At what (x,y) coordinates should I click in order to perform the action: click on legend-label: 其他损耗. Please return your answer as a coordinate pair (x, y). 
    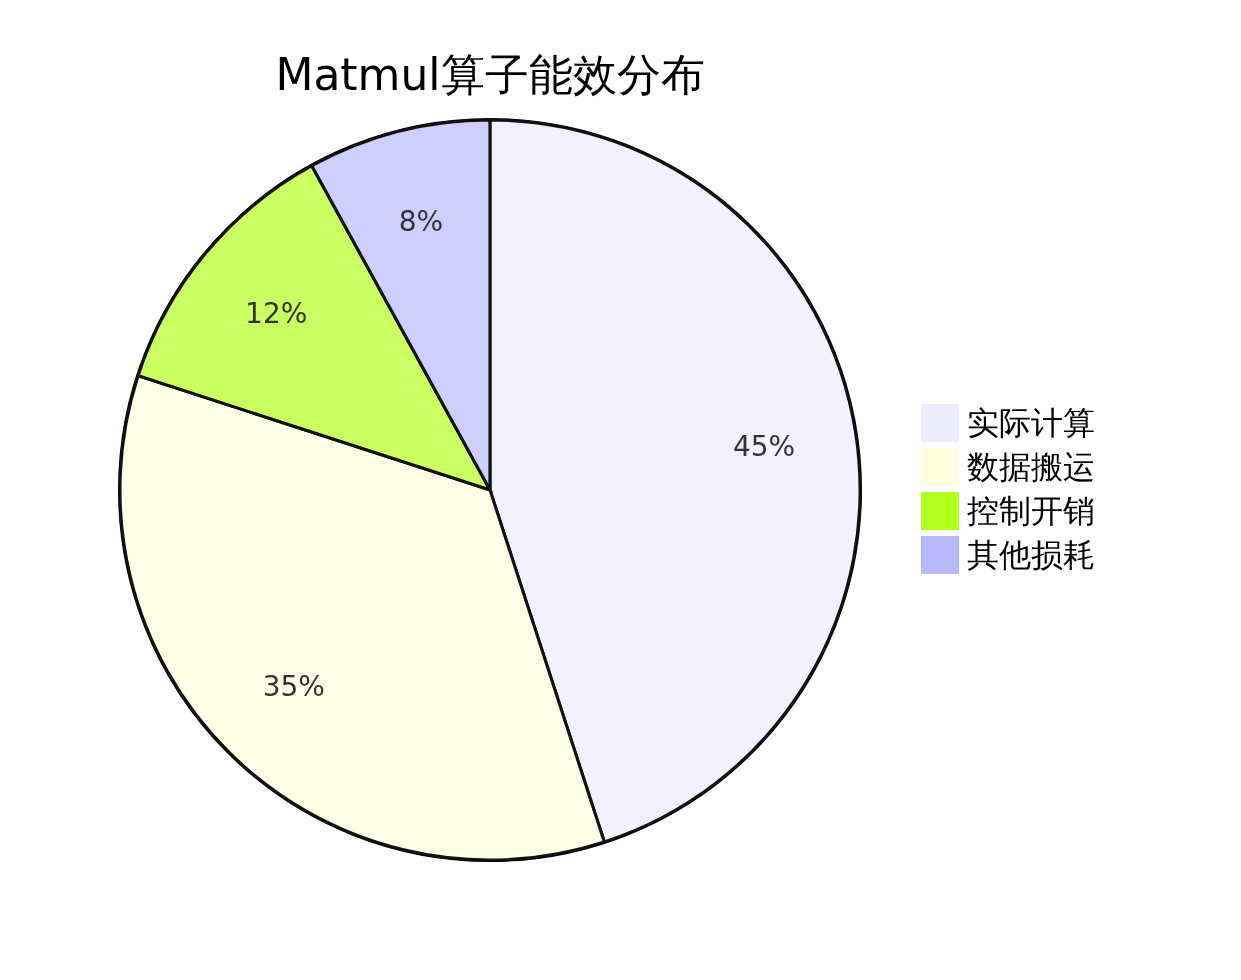
    Looking at the image, I should click on (1031, 555).